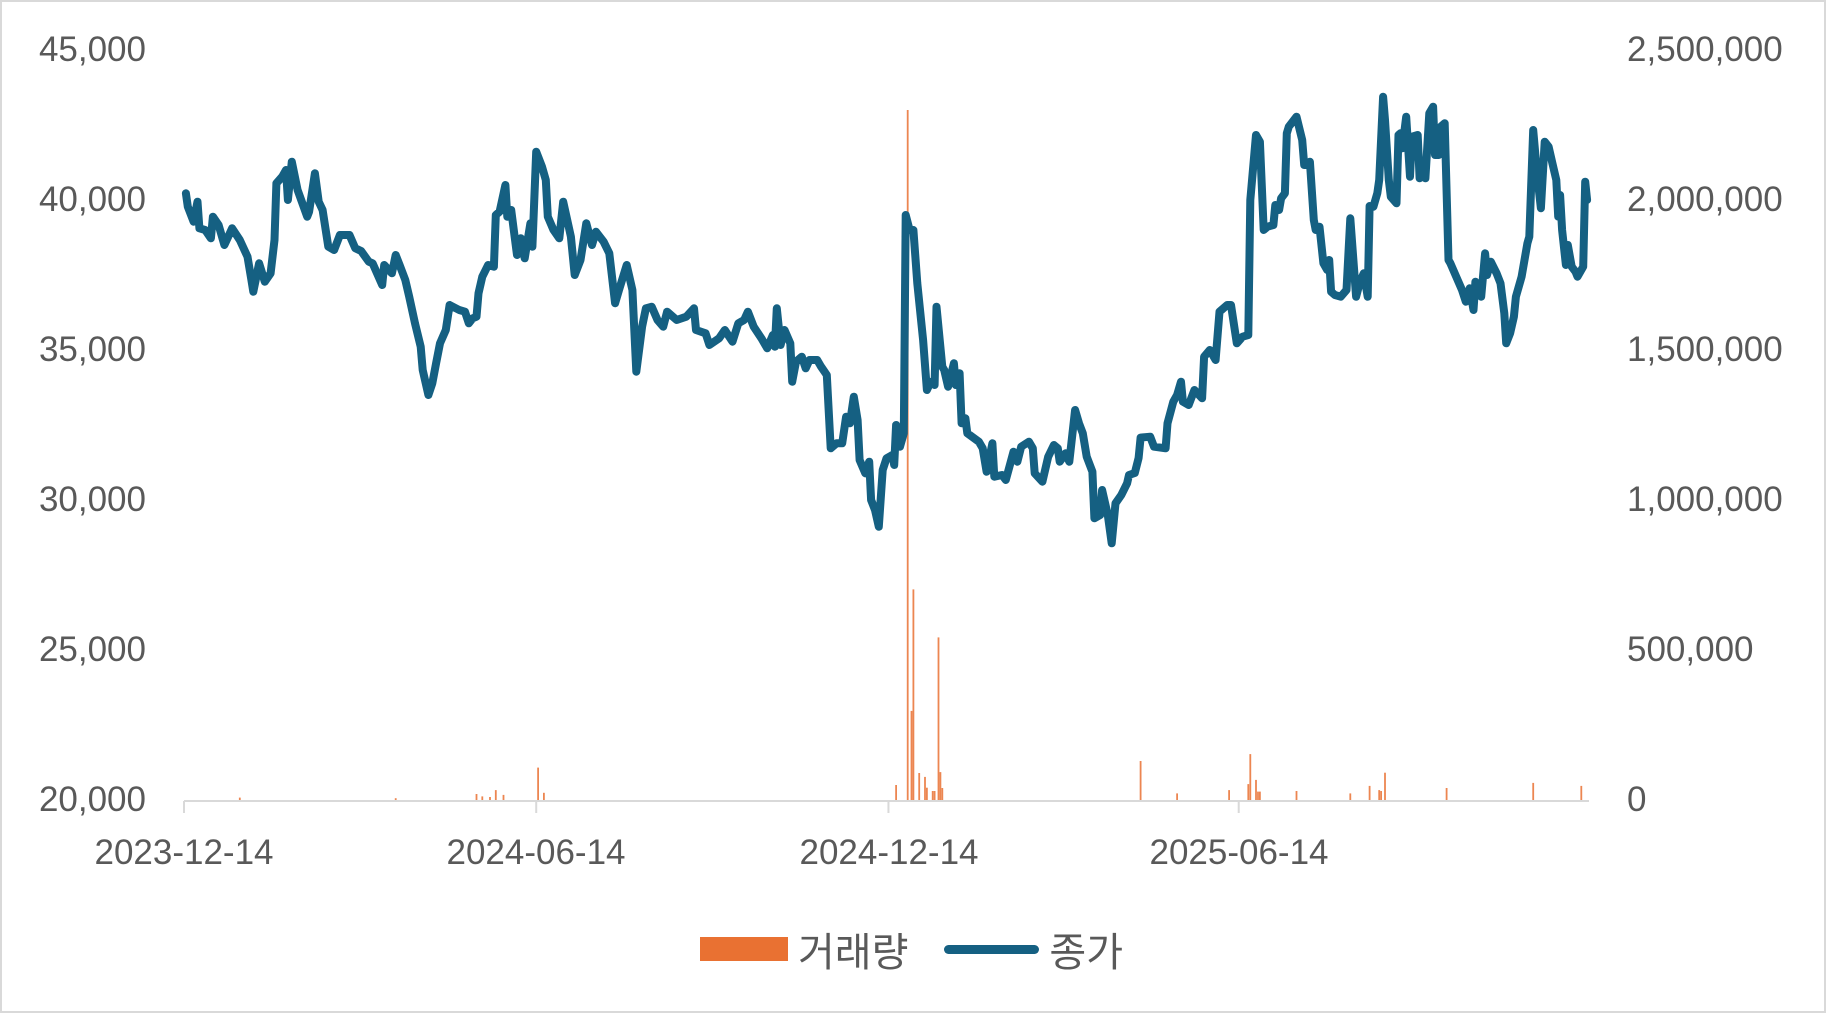  What do you see at coordinates (536, 852) in the screenshot?
I see `x-tick-2024-06-14: 2024-06-14` at bounding box center [536, 852].